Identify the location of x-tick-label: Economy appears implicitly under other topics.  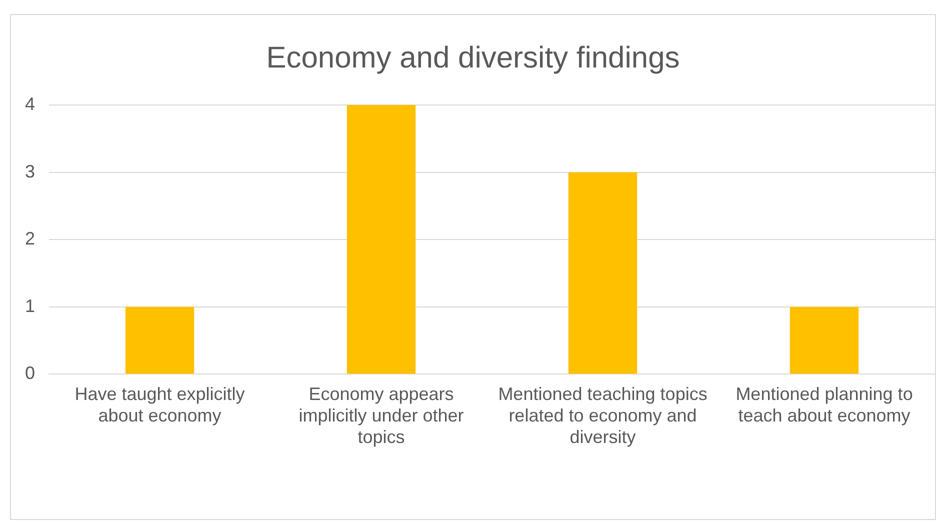
(381, 416).